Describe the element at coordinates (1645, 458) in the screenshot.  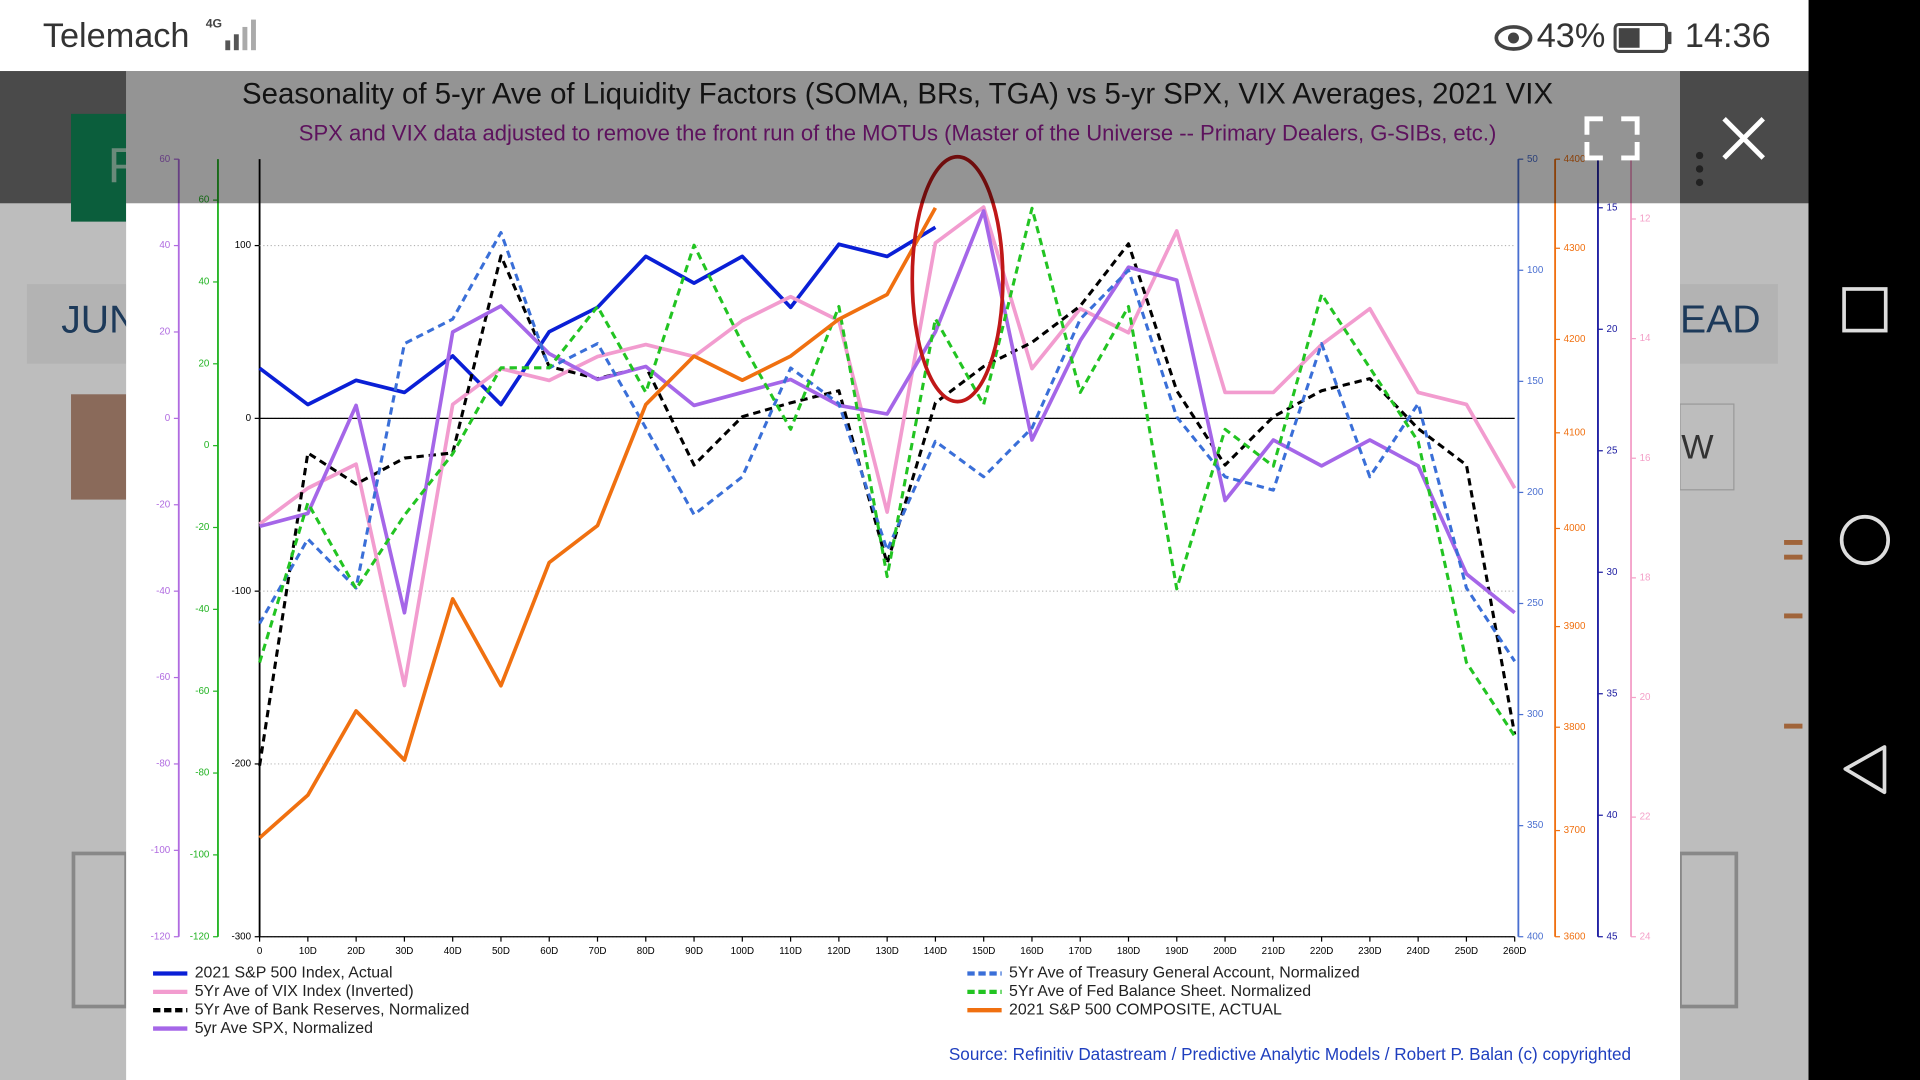
I see `y-tick-label: 16` at that location.